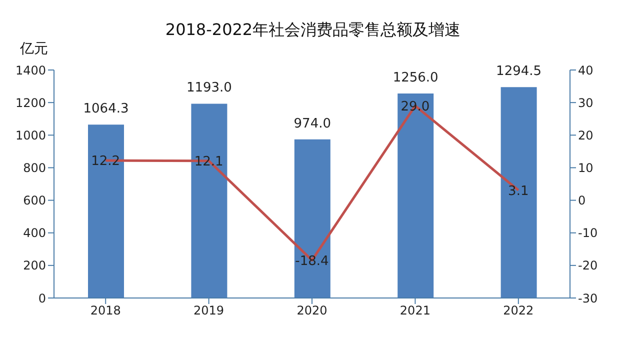  Describe the element at coordinates (312, 311) in the screenshot. I see `x-tick-label: 2020` at that location.